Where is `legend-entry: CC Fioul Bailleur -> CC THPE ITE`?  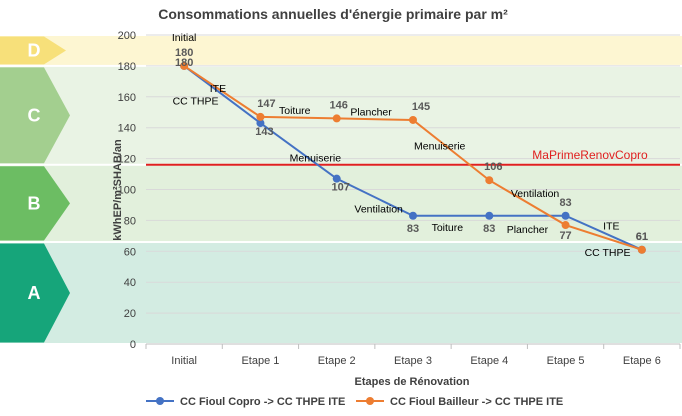 legend-entry: CC Fioul Bailleur -> CC THPE ITE is located at coordinates (476, 402).